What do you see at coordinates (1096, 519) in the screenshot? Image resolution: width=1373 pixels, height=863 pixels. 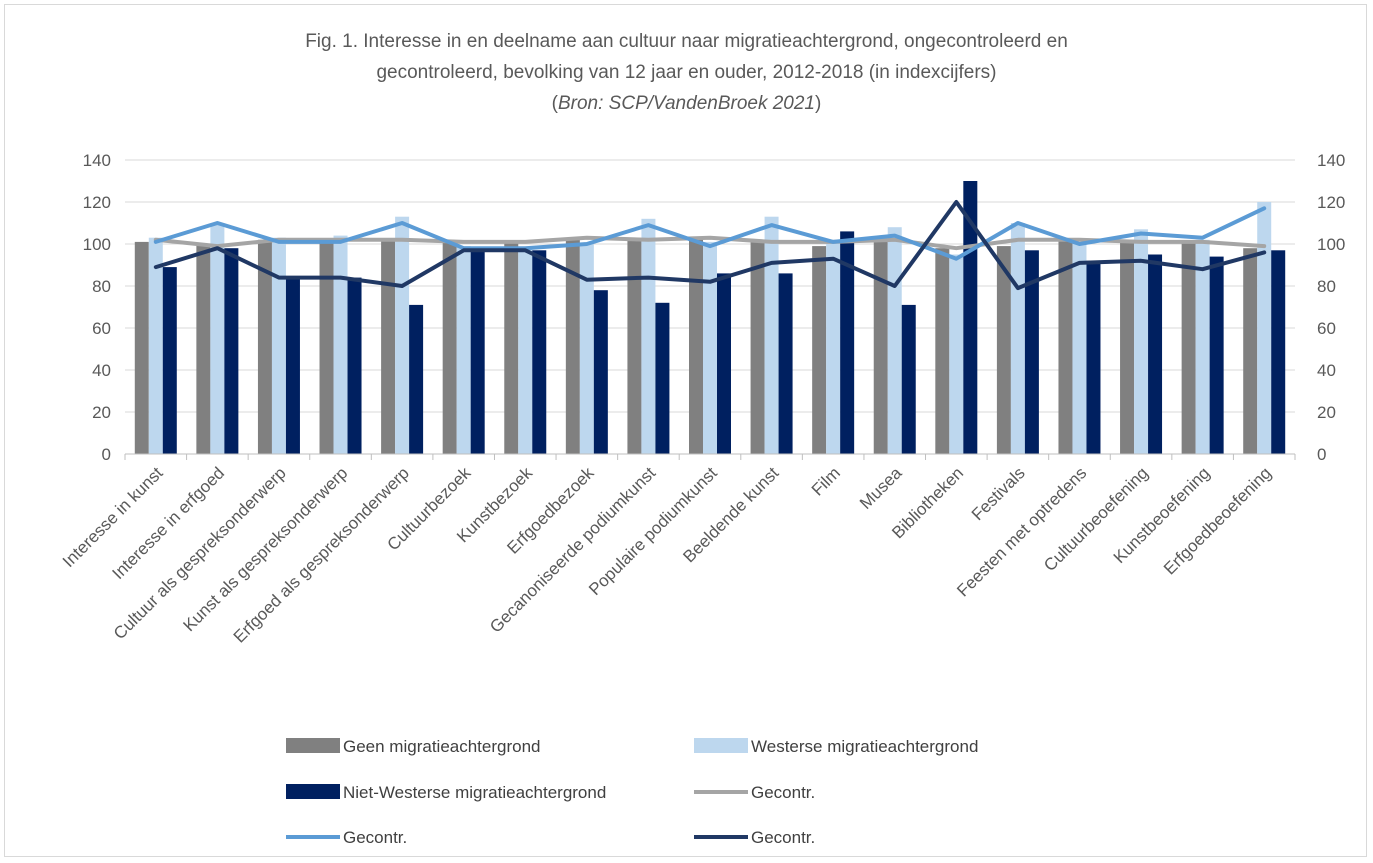 I see `x-category-label: Cultuurbeoefening` at bounding box center [1096, 519].